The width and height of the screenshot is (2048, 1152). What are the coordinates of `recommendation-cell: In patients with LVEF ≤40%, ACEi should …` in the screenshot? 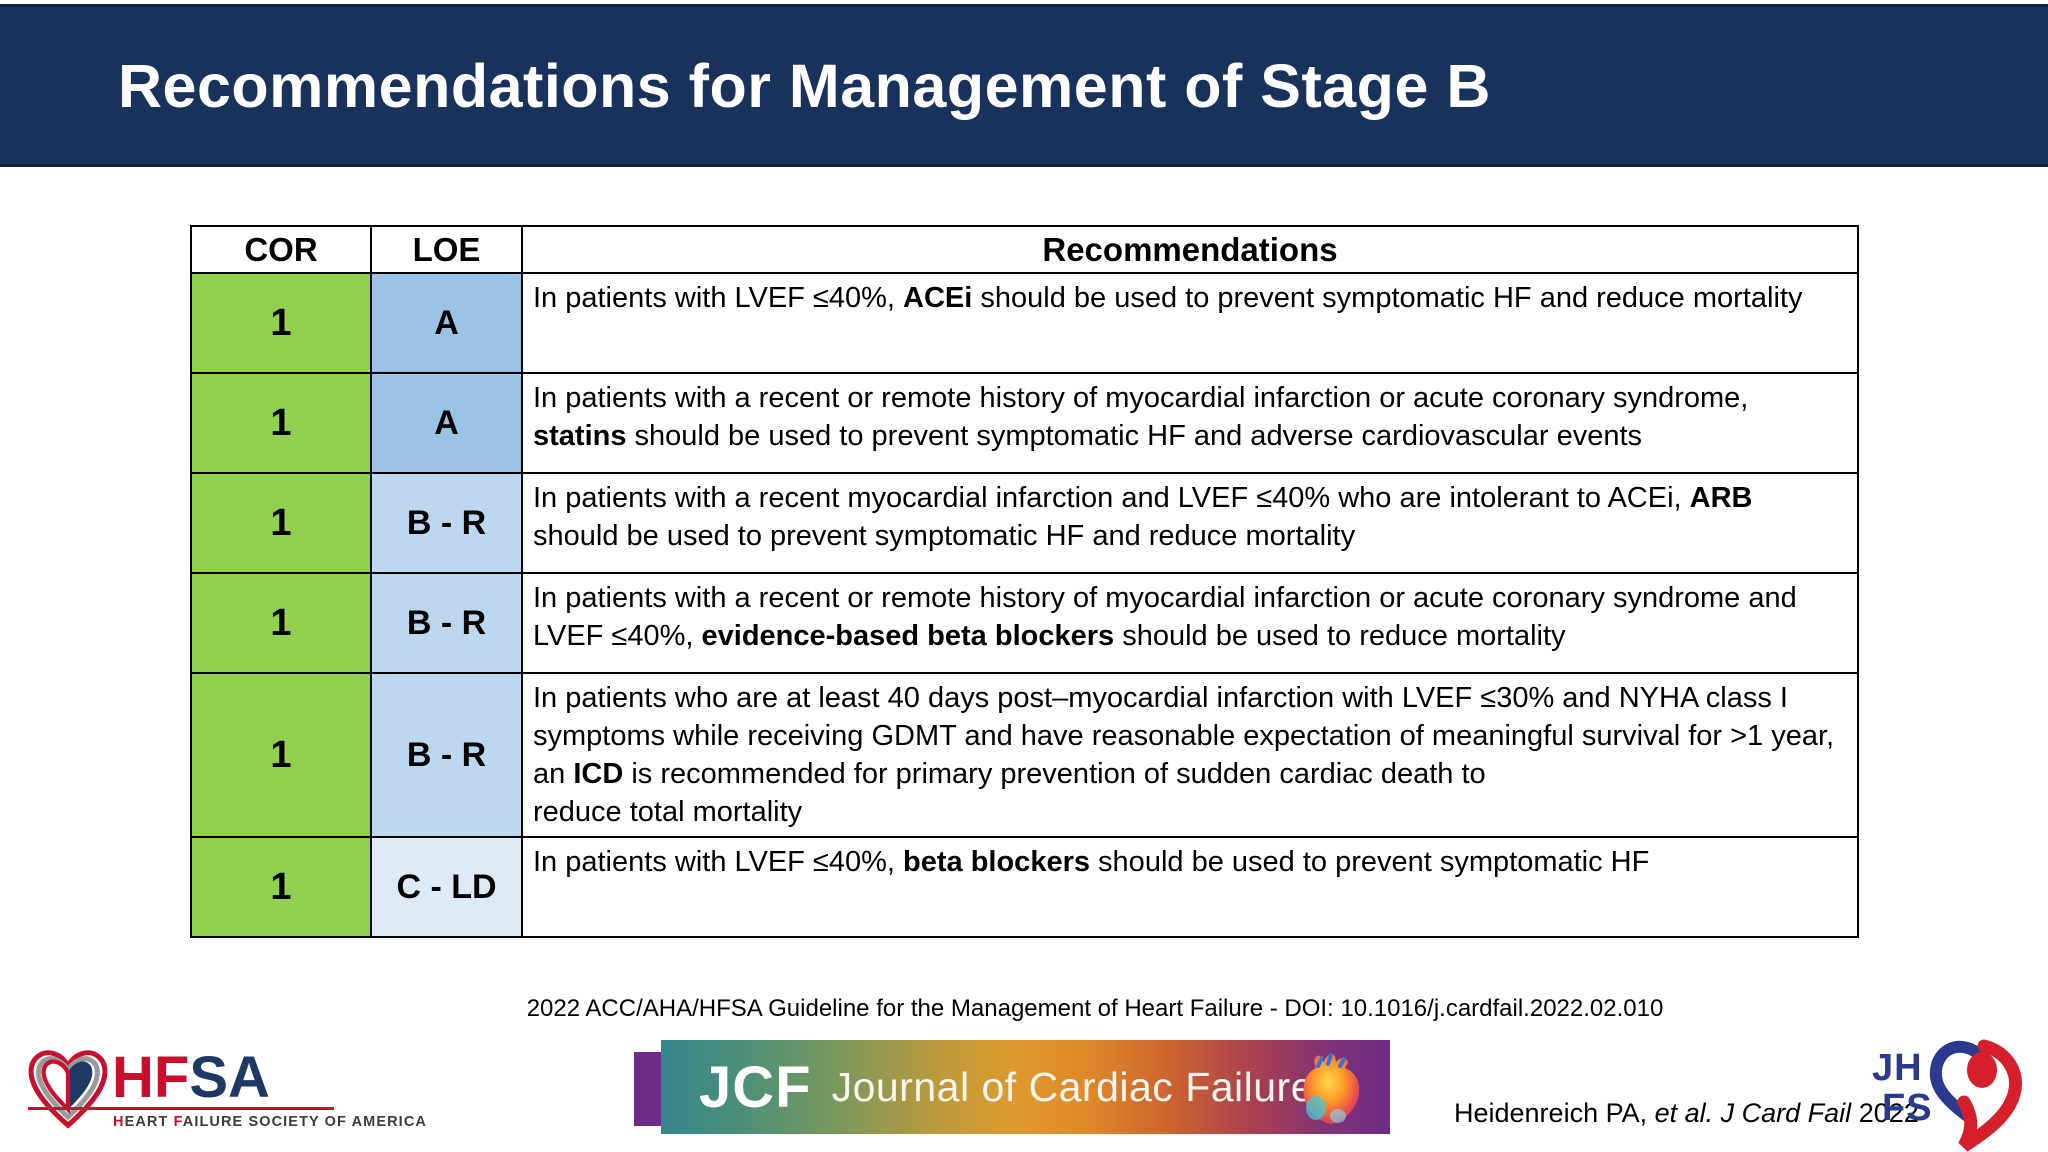 It's located at (1190, 323).